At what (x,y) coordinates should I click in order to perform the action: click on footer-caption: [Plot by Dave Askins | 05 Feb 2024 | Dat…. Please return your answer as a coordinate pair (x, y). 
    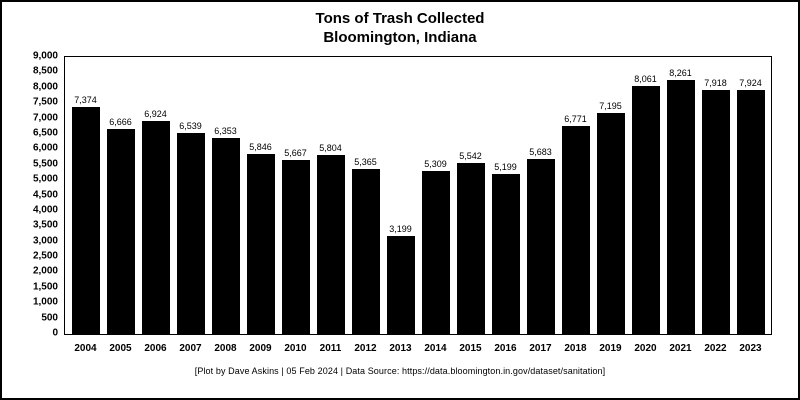
    Looking at the image, I should click on (400, 371).